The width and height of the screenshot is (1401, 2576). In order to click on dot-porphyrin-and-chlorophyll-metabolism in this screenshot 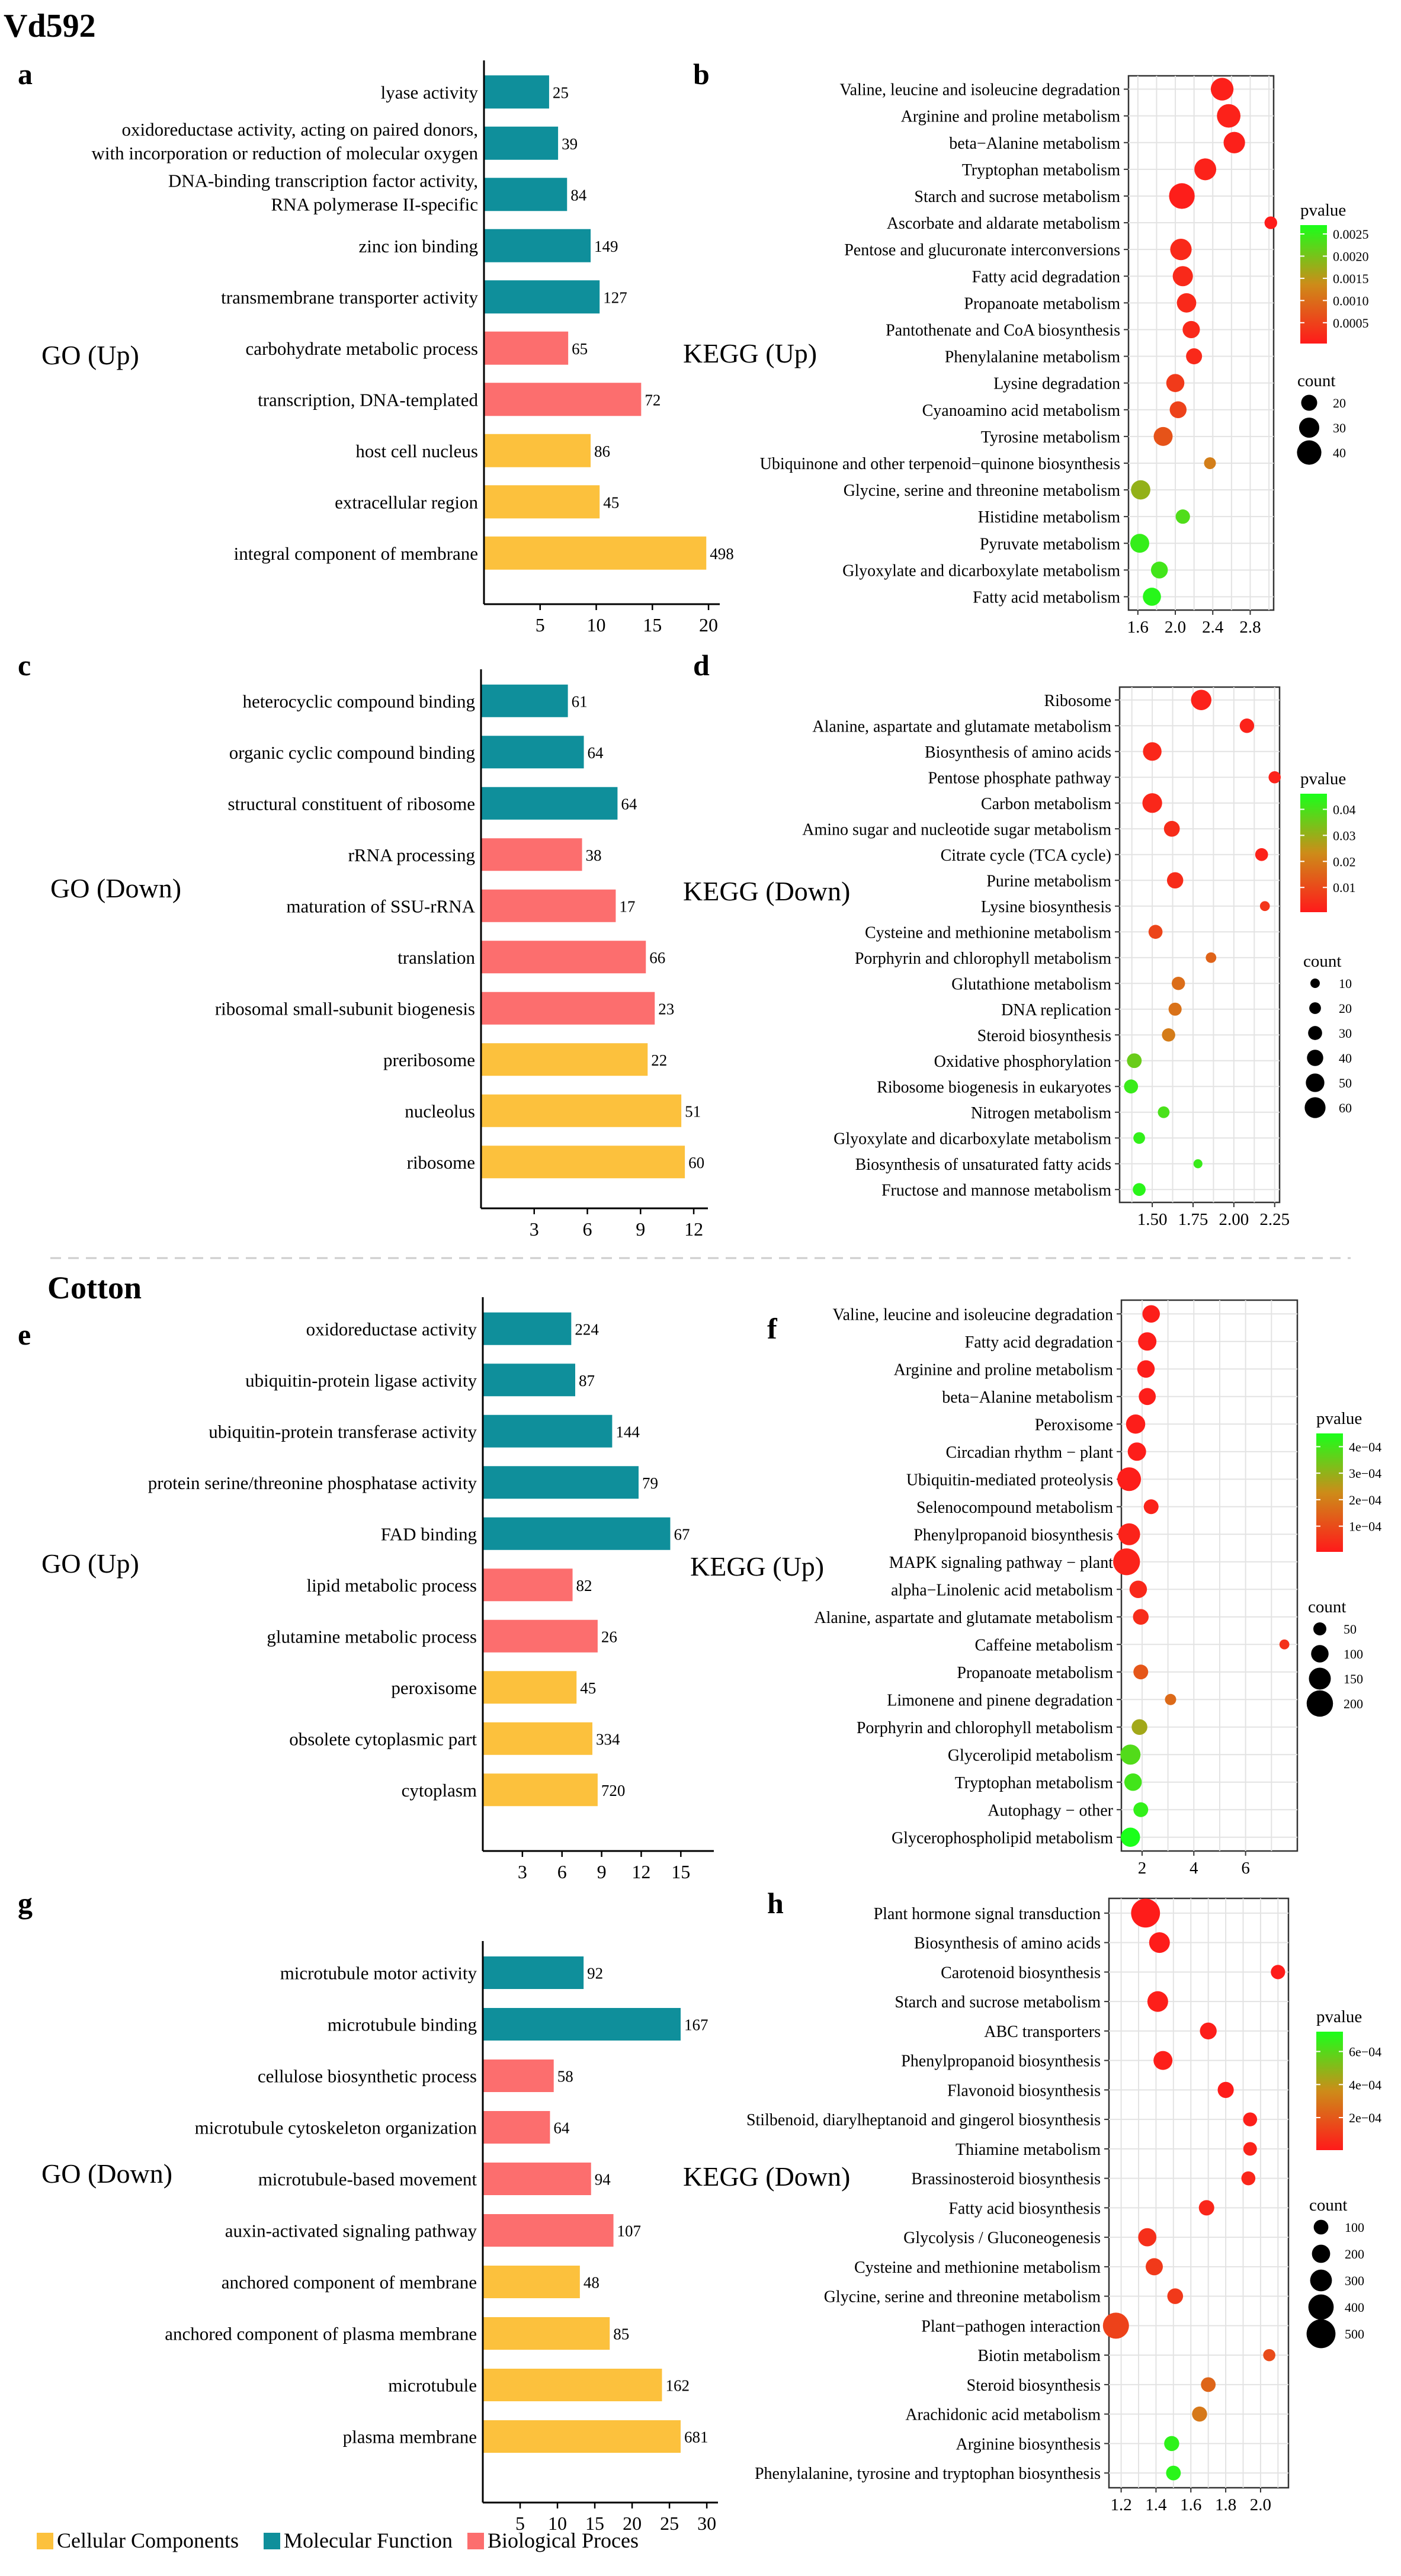, I will do `click(1211, 958)`.